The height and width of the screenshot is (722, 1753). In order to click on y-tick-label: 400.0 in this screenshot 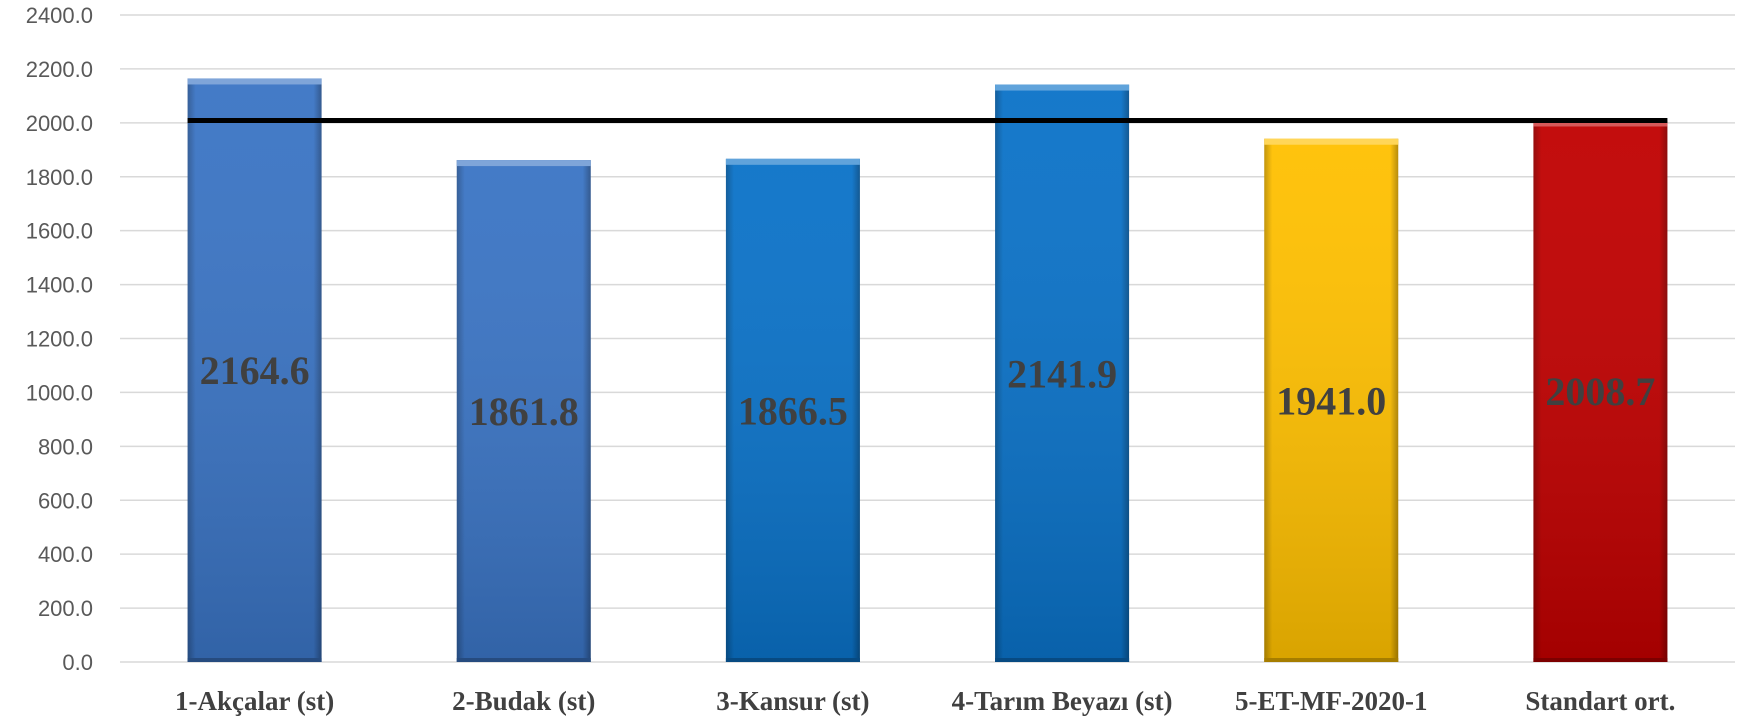, I will do `click(65, 554)`.